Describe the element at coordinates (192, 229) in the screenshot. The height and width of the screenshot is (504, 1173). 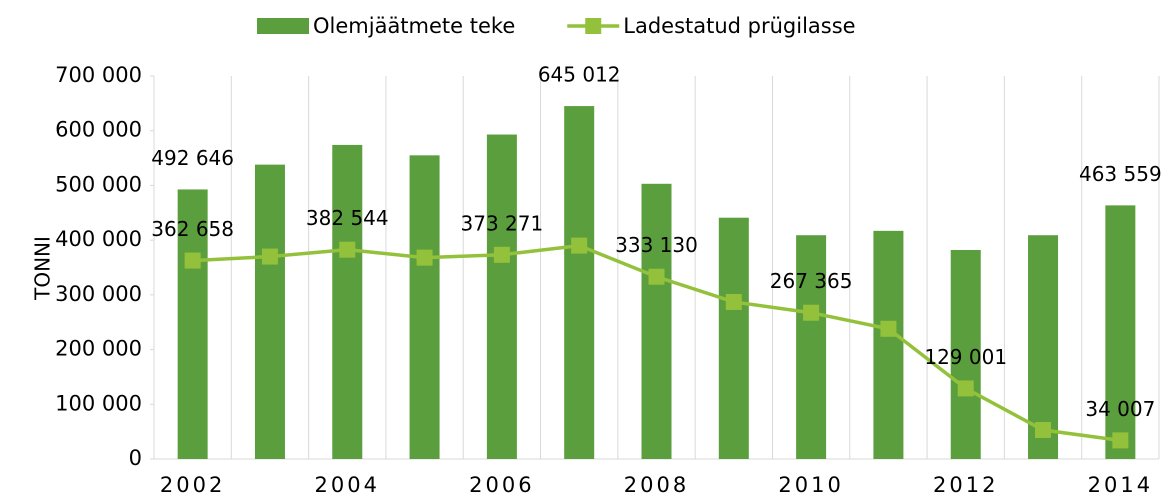
I see `data-label: 362 658` at that location.